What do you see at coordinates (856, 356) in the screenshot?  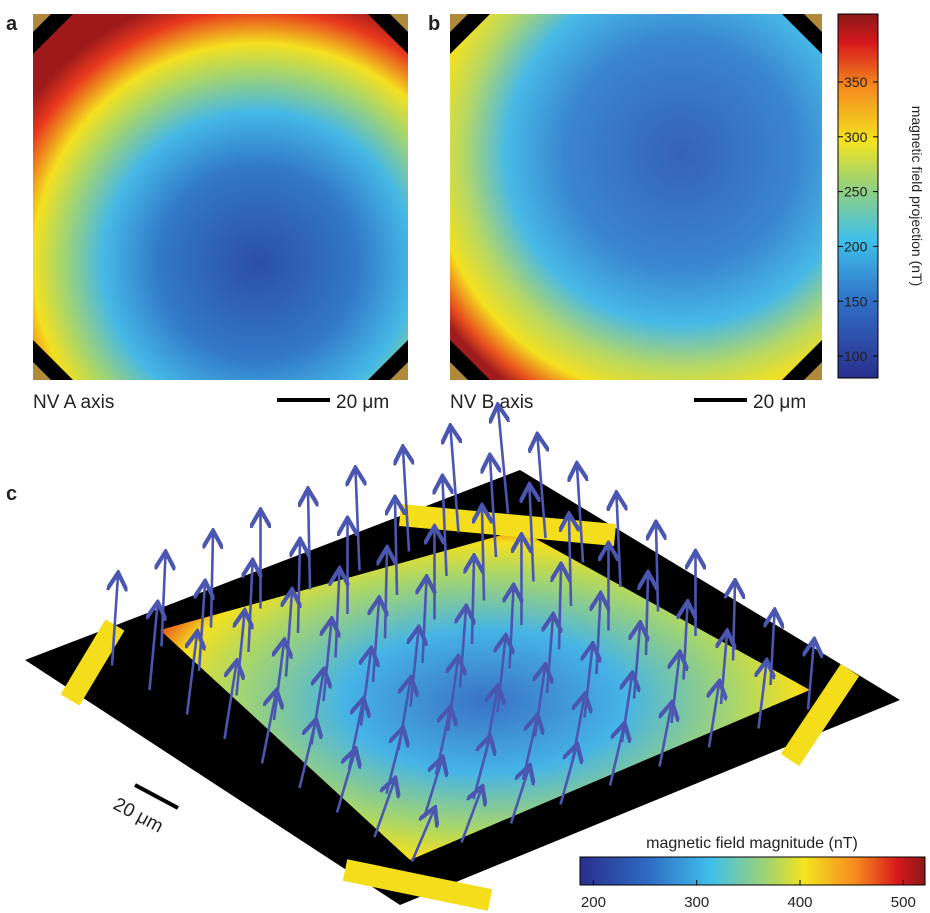 I see `tick-label: 100` at bounding box center [856, 356].